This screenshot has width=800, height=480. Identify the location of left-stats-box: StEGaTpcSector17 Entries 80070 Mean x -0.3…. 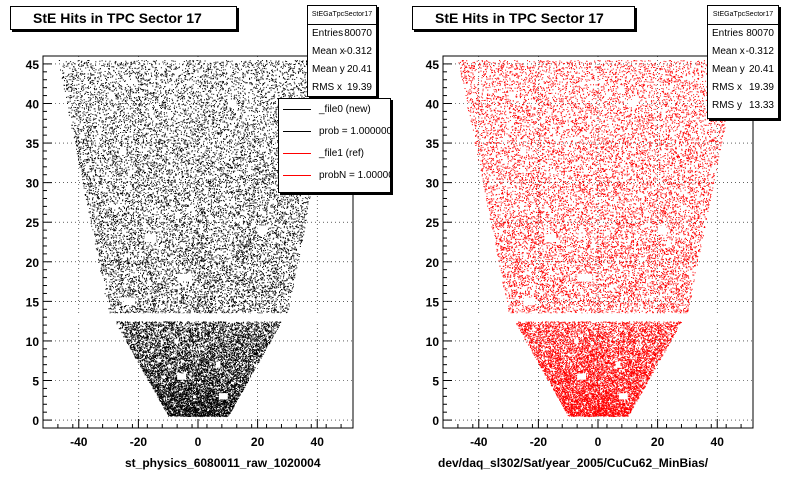
(342, 51).